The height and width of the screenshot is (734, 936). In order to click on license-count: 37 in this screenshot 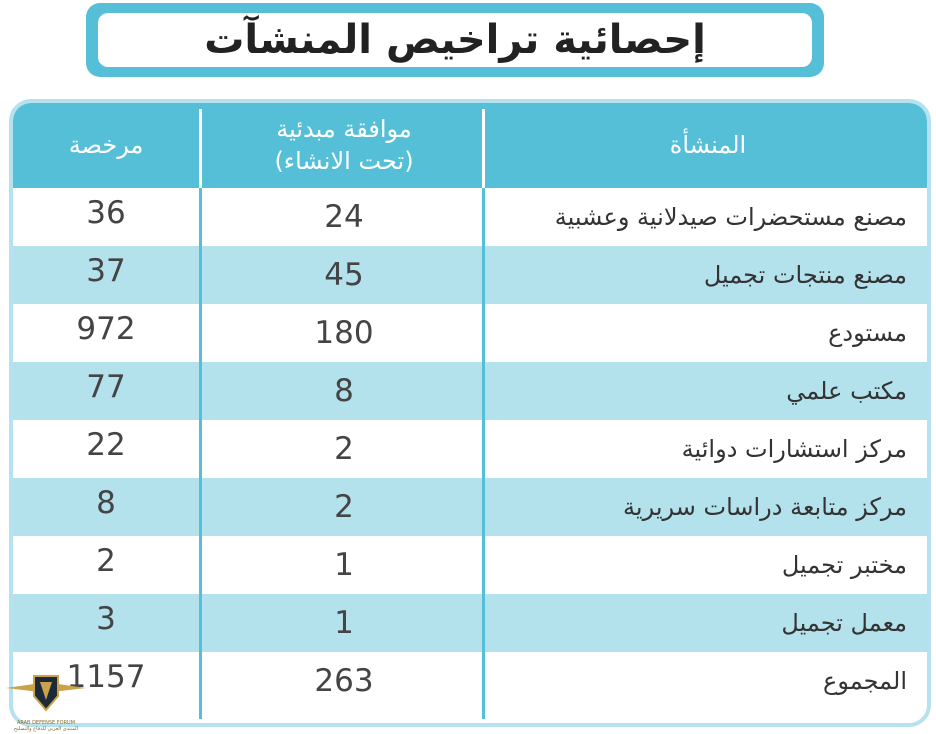, I will do `click(106, 271)`.